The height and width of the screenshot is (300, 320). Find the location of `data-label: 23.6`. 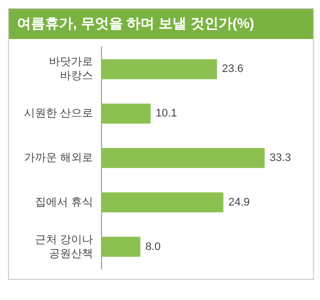

data-label: 23.6 is located at coordinates (233, 69).